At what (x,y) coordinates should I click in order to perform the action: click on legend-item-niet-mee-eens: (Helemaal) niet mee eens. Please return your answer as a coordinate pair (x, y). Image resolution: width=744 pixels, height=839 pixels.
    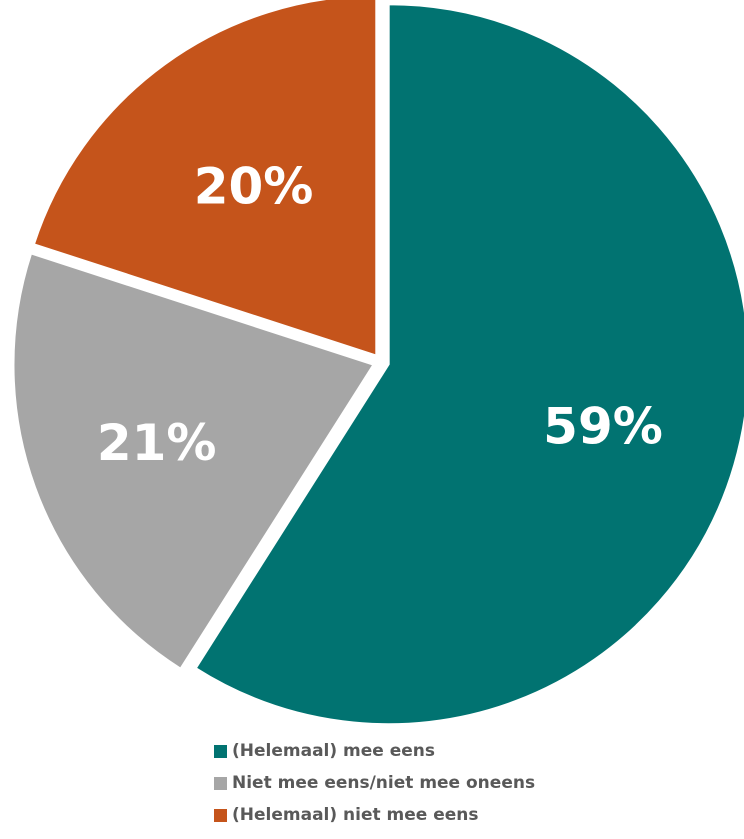
    Looking at the image, I should click on (464, 815).